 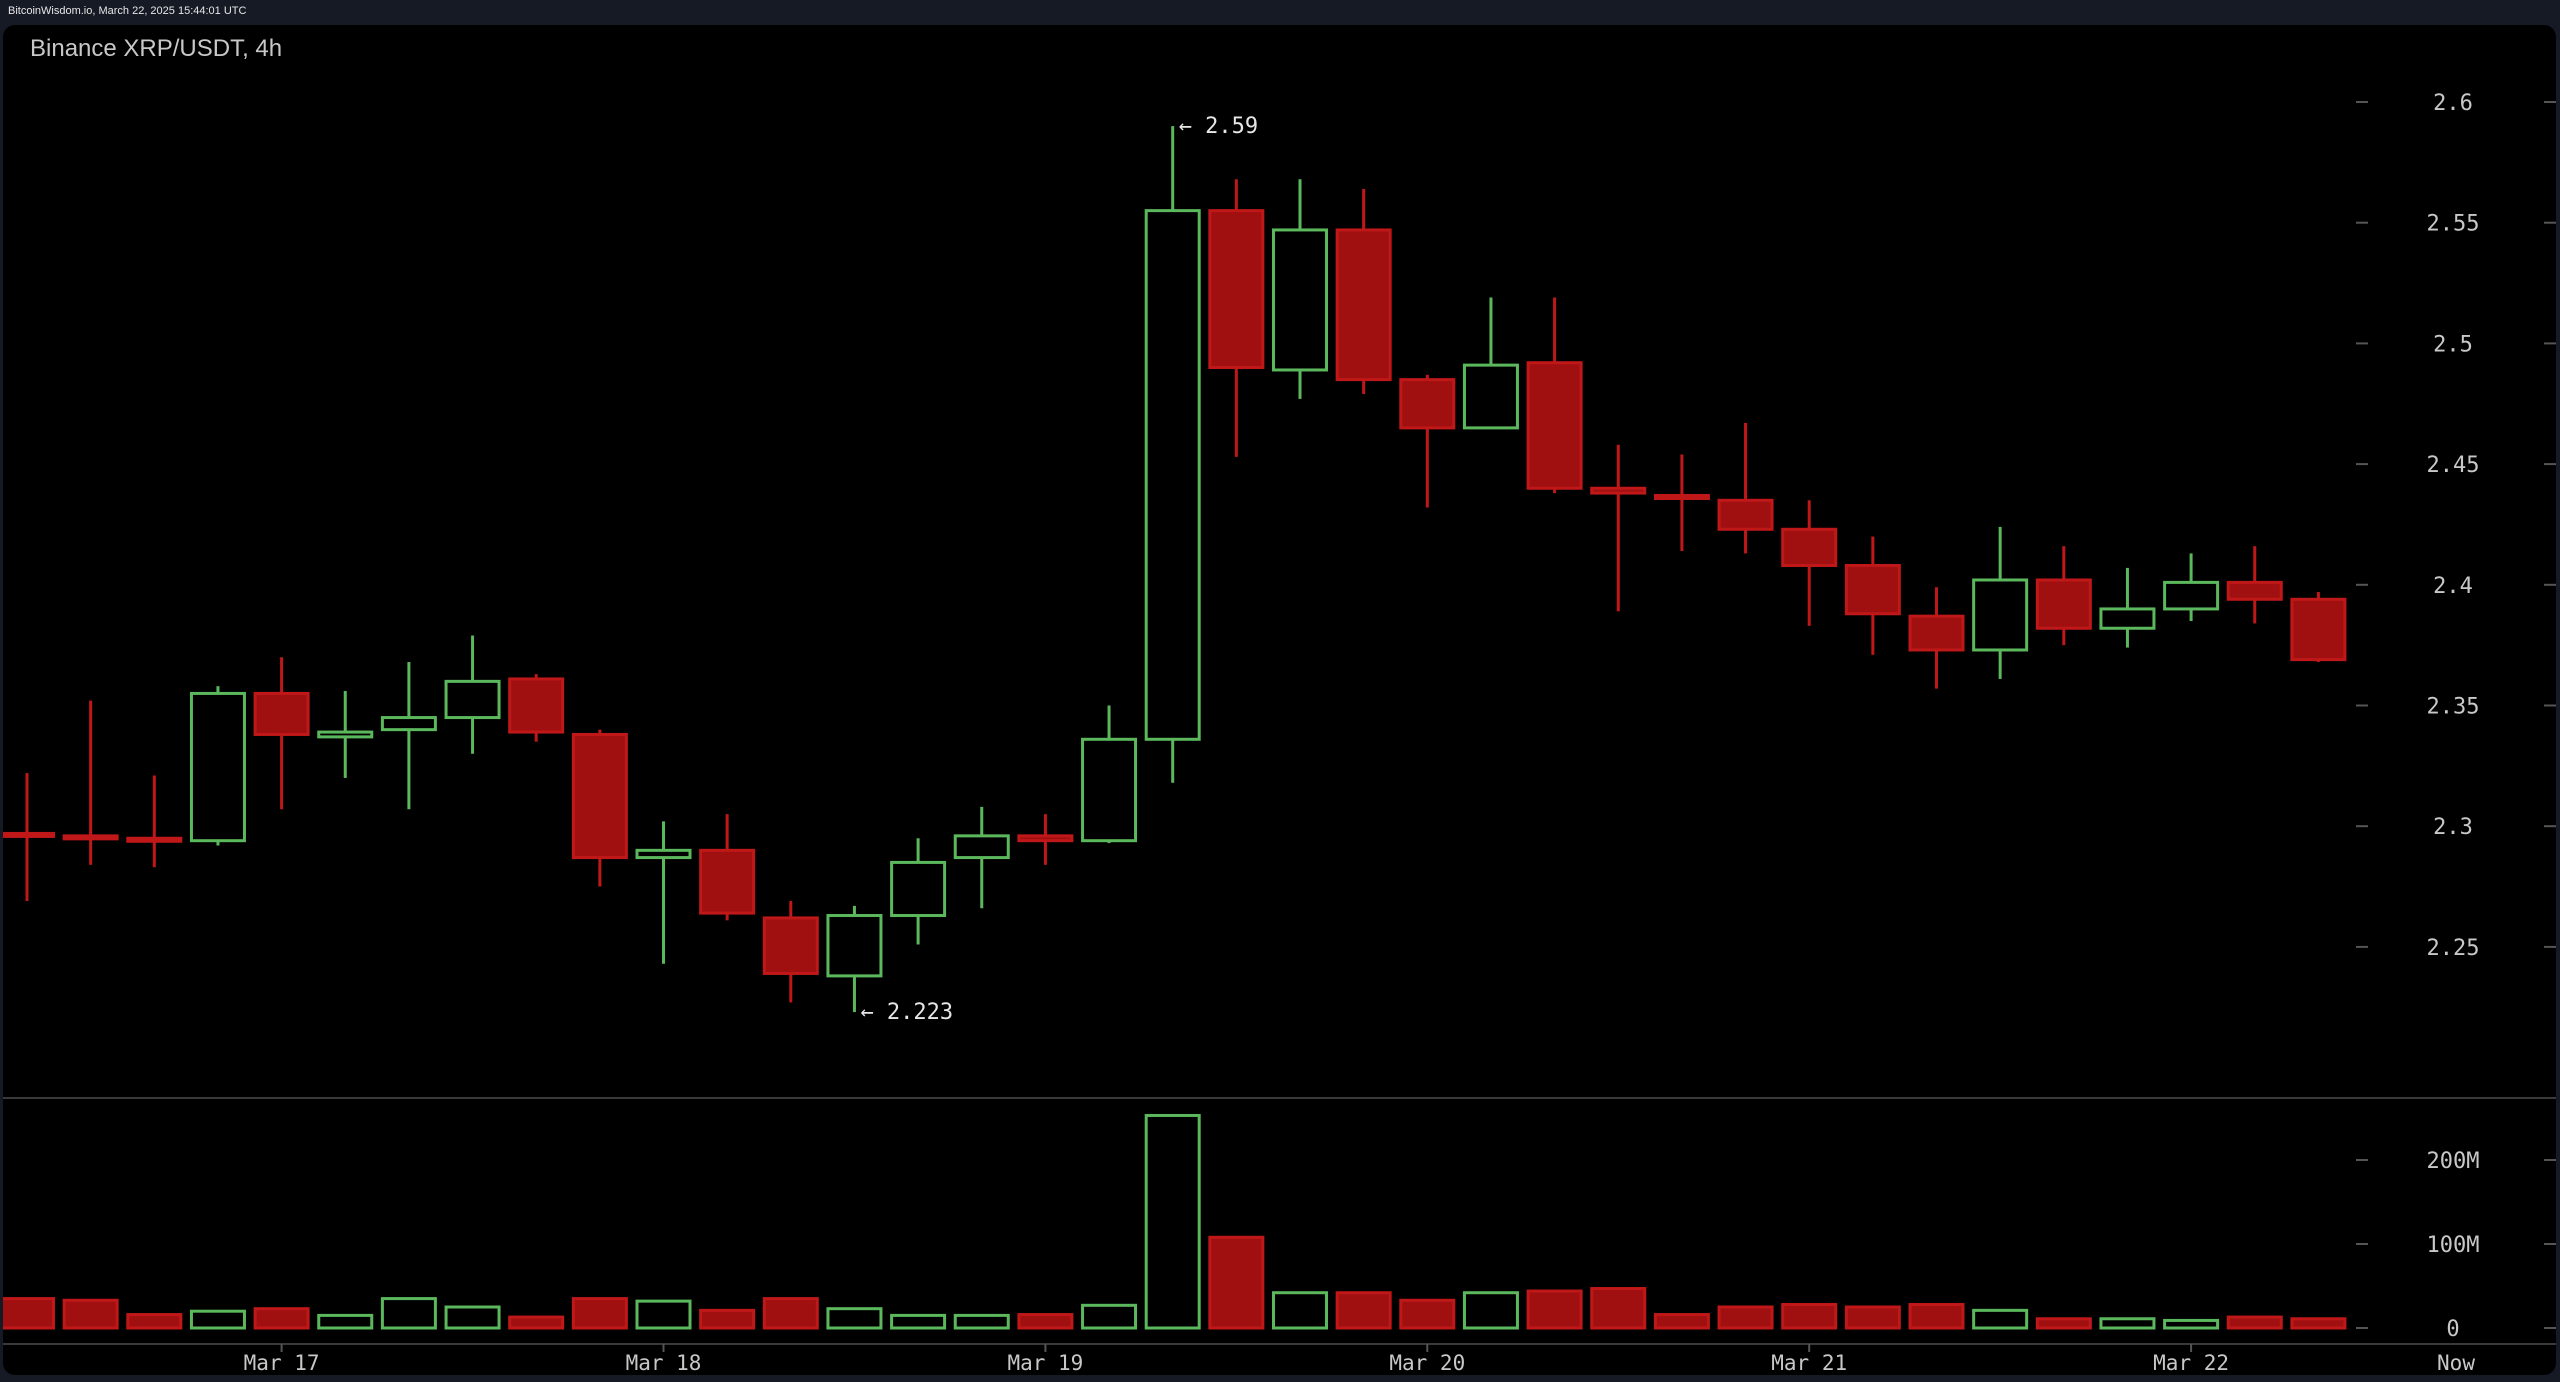 What do you see at coordinates (1218, 126) in the screenshot?
I see `high-annotation: ← 2.59` at bounding box center [1218, 126].